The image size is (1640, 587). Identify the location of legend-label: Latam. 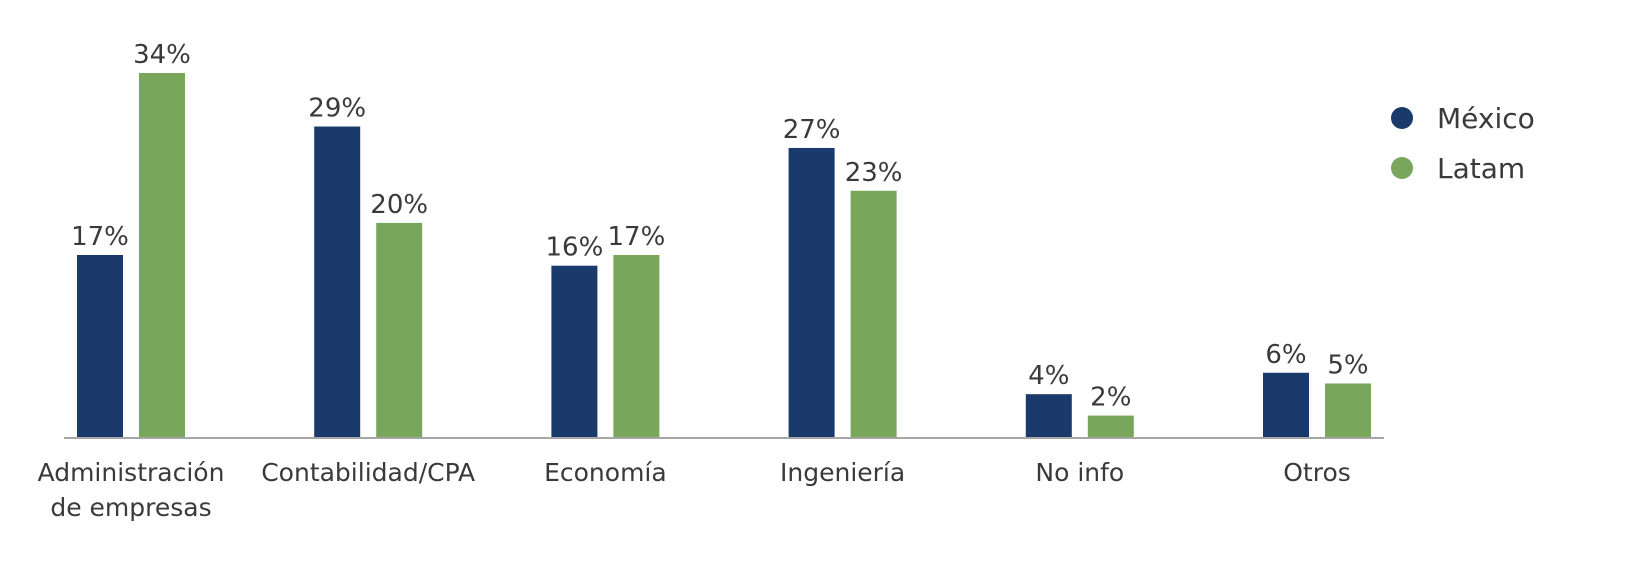
(1481, 168).